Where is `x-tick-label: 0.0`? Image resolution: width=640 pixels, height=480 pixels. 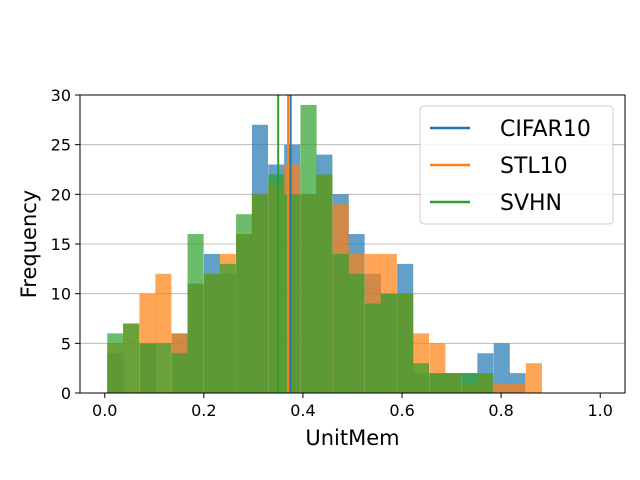
x-tick-label: 0.0 is located at coordinates (104, 410).